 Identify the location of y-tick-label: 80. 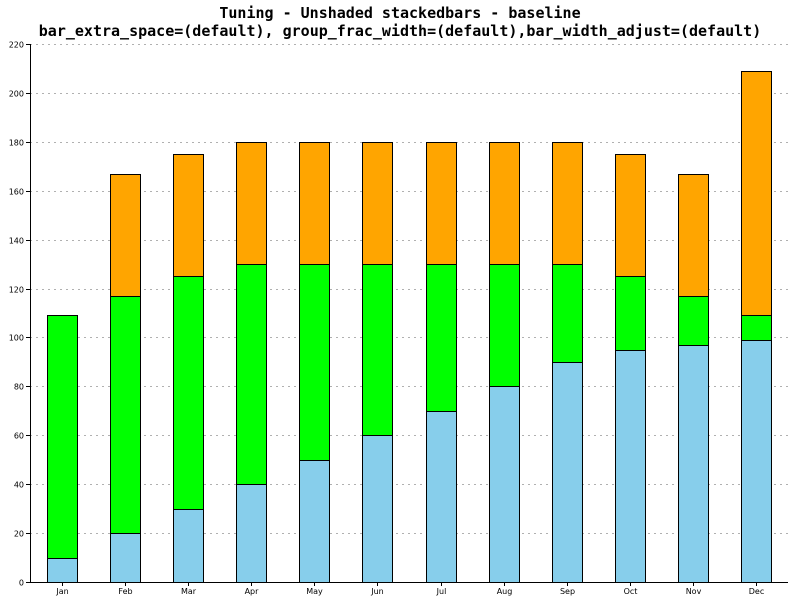
(19, 387).